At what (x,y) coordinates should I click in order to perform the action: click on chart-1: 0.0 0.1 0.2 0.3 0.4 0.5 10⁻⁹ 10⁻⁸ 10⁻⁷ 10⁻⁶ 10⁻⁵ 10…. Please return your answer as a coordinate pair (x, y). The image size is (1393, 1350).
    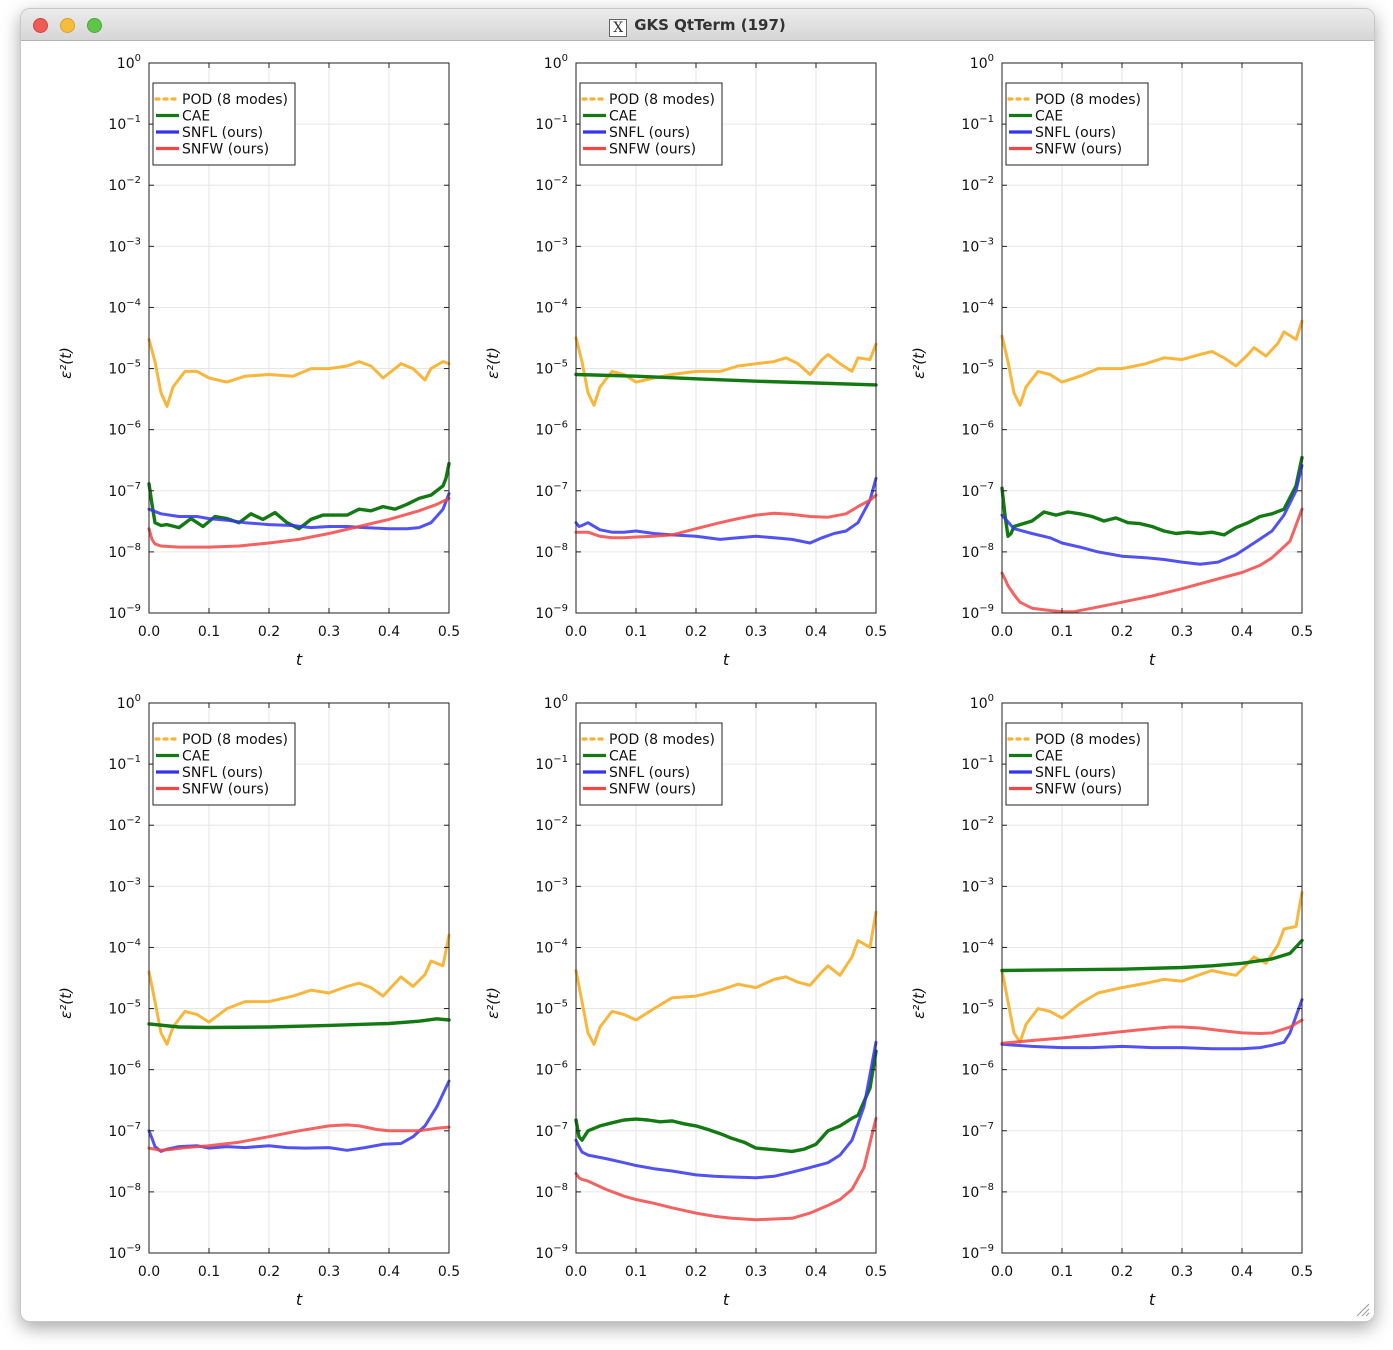
    Looking at the image, I should click on (258, 361).